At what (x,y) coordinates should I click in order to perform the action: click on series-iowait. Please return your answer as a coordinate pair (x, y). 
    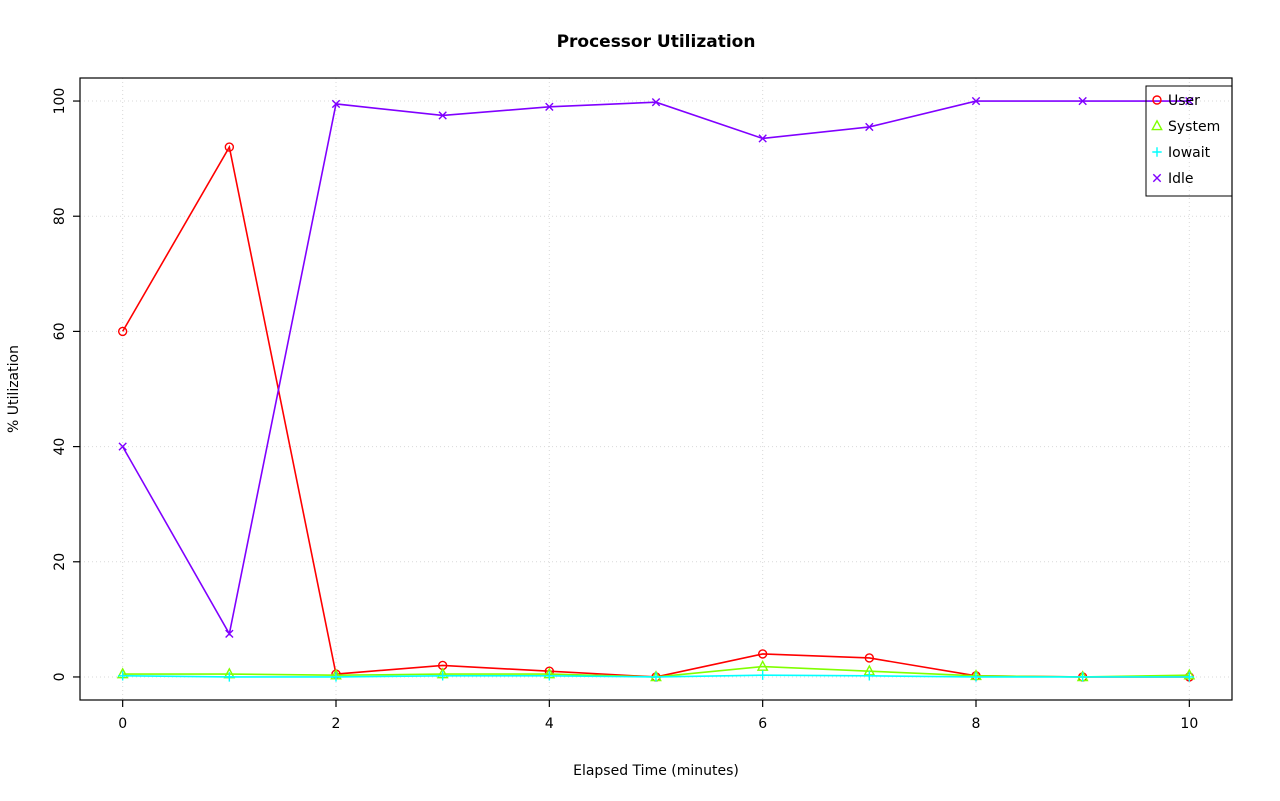
    Looking at the image, I should click on (656, 676).